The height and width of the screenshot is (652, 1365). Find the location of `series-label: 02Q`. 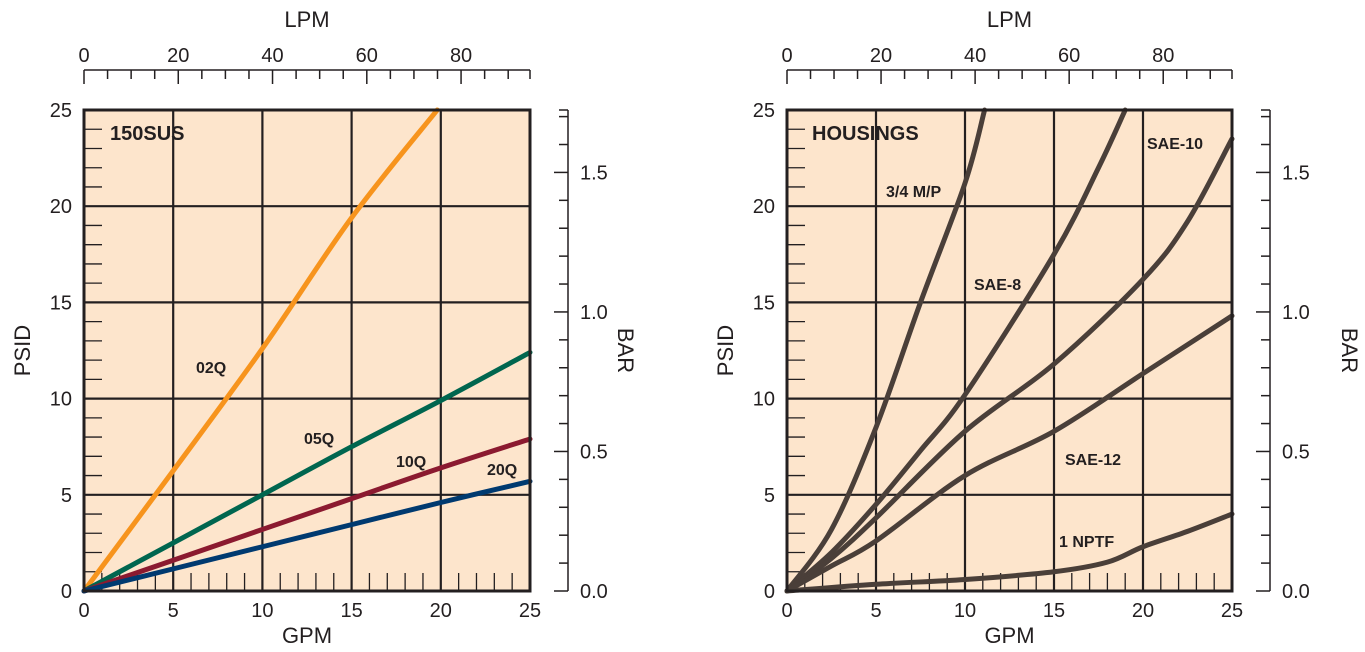

series-label: 02Q is located at coordinates (211, 368).